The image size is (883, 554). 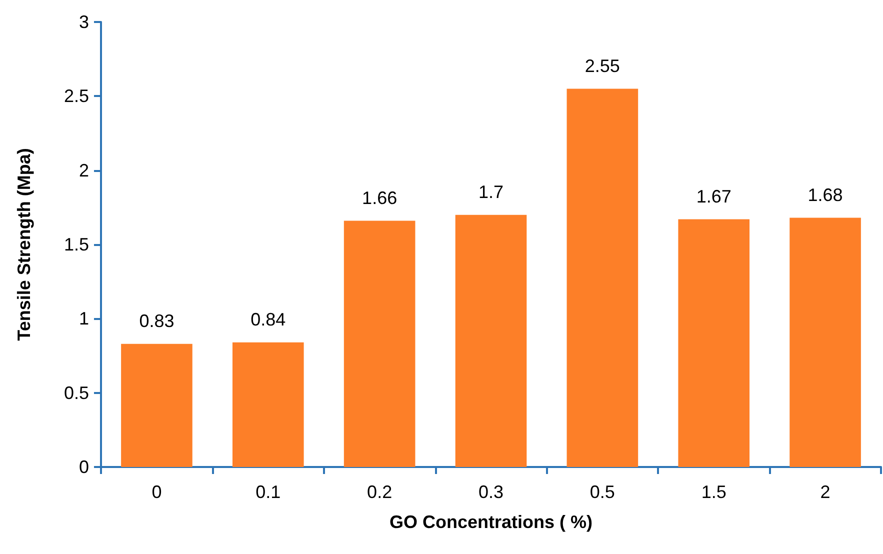 I want to click on data-label: 0.83, so click(x=156, y=320).